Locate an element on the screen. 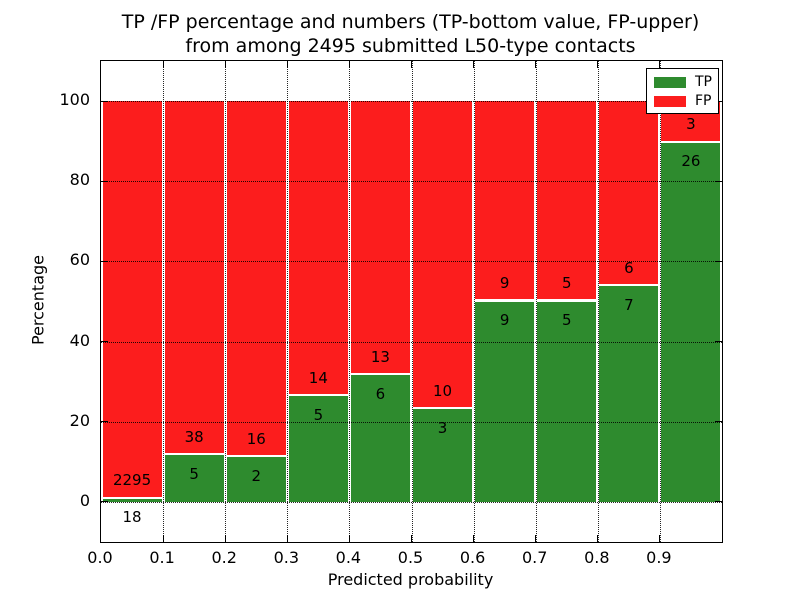 Image resolution: width=800 pixels, height=600 pixels. tp-count-label: 9 is located at coordinates (504, 319).